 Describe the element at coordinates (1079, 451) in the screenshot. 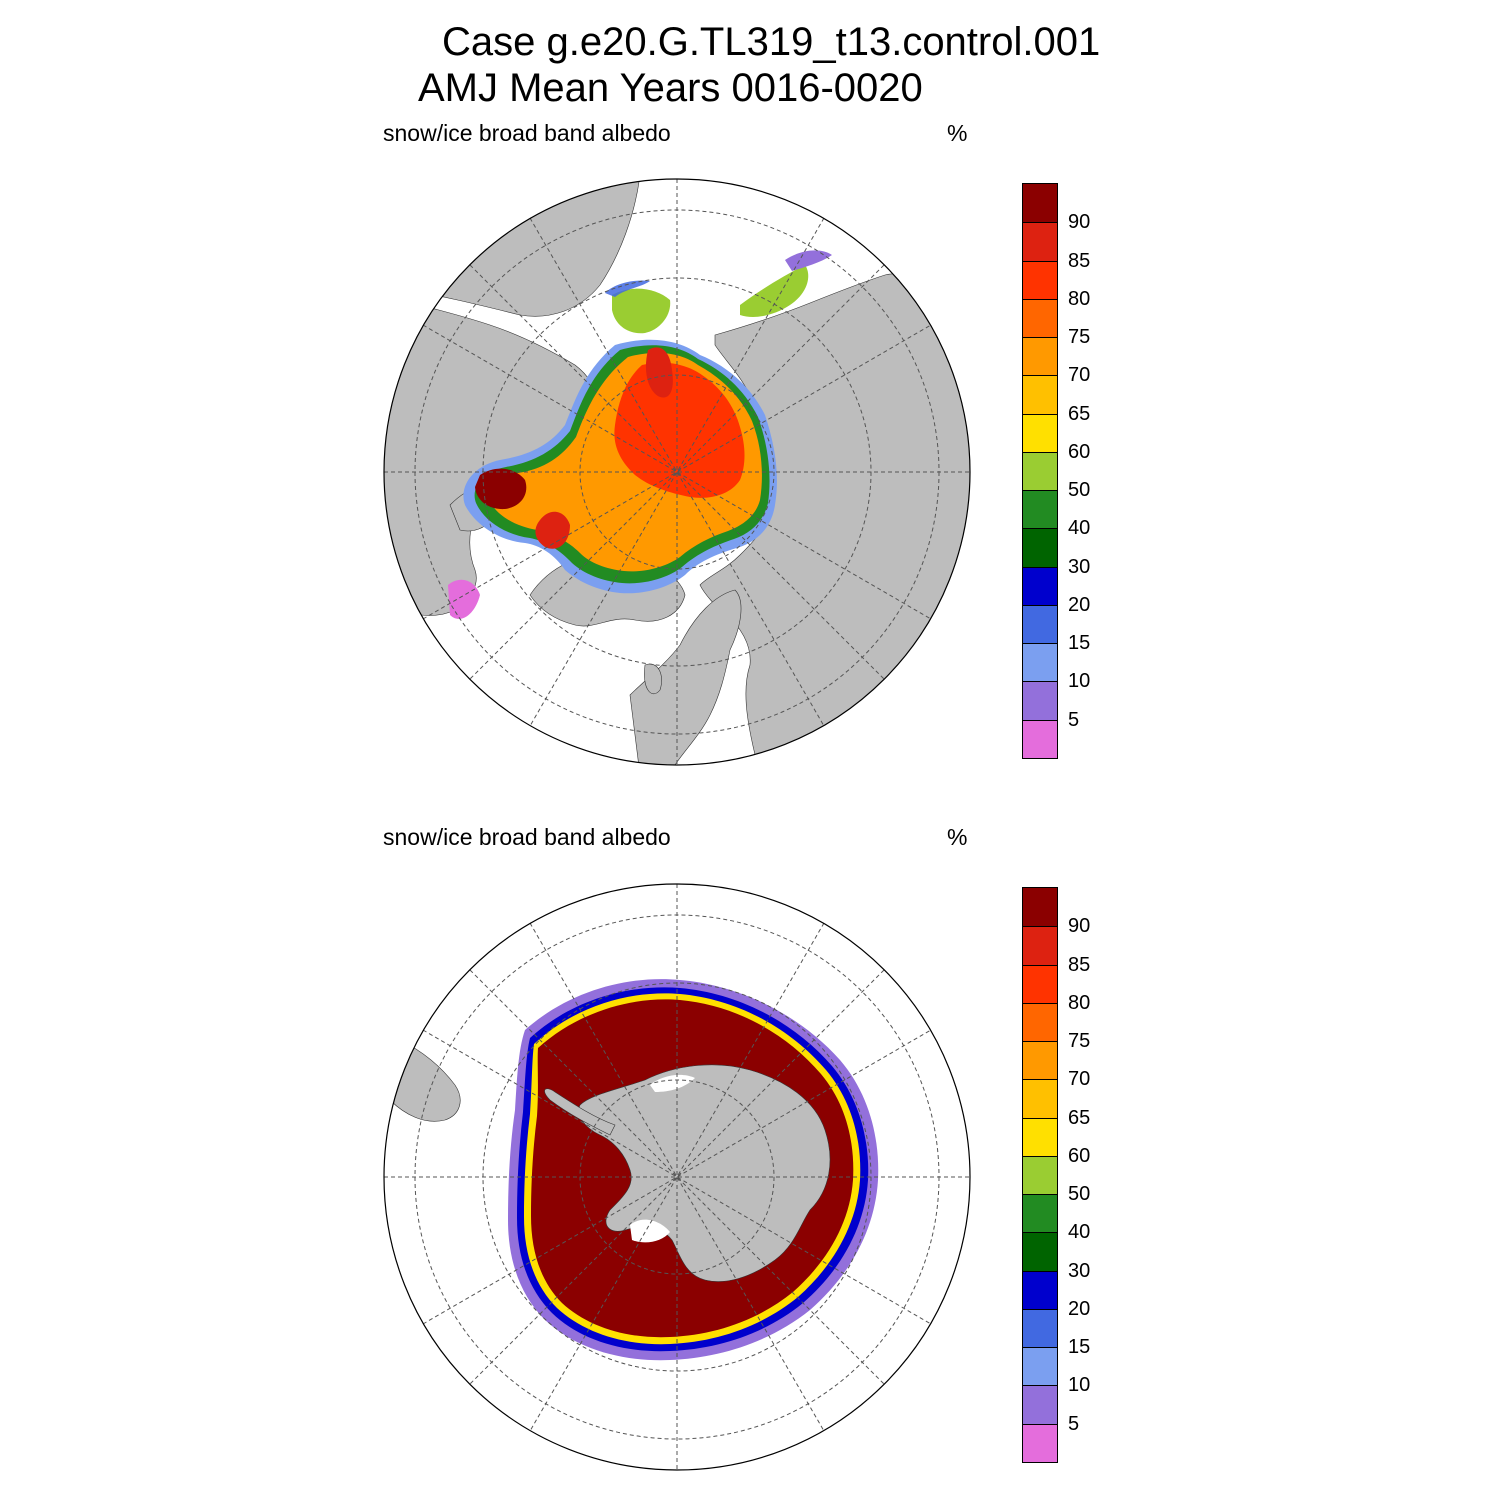

I see `colorbar-north-tick-label: 60` at that location.